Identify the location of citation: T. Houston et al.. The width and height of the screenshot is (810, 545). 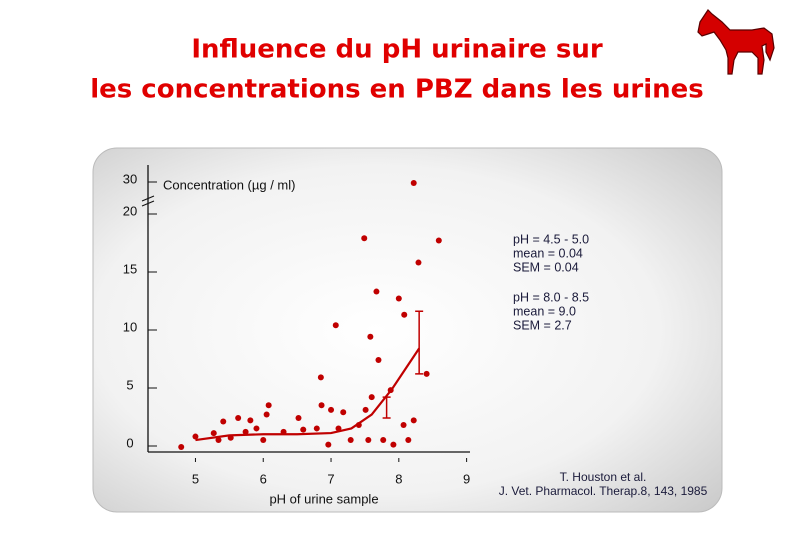
(603, 477).